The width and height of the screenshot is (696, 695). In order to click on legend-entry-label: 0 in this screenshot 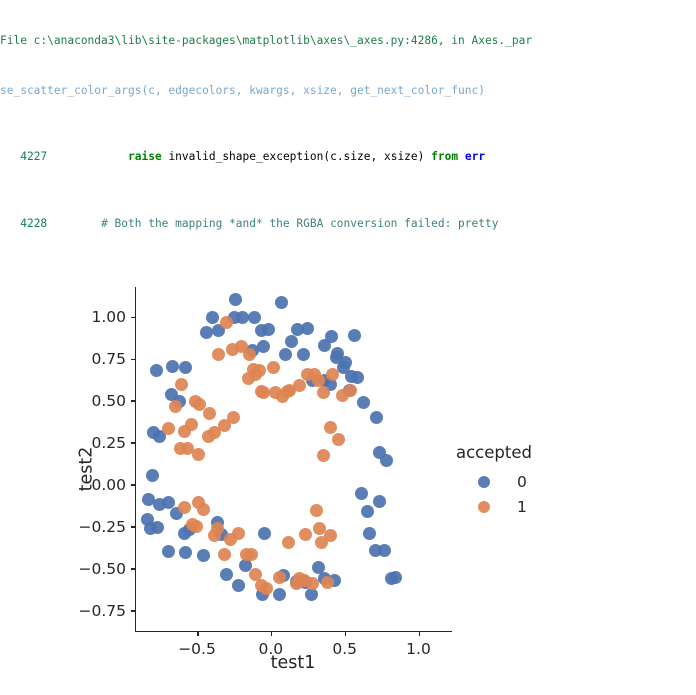, I will do `click(522, 481)`.